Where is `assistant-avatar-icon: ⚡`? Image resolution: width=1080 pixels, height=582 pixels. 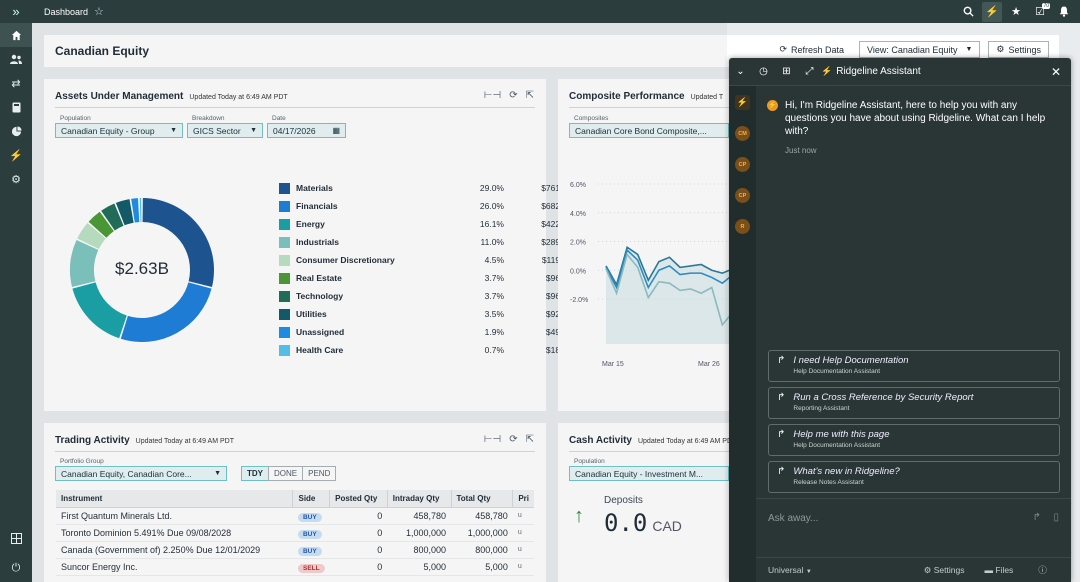 assistant-avatar-icon: ⚡ is located at coordinates (772, 105).